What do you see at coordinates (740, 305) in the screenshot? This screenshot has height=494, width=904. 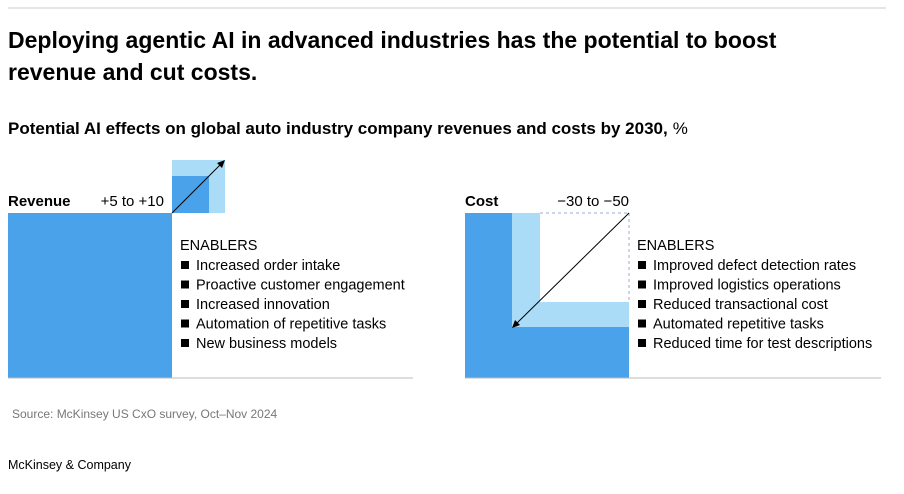 I see `enabler: Reduced transactional cost` at bounding box center [740, 305].